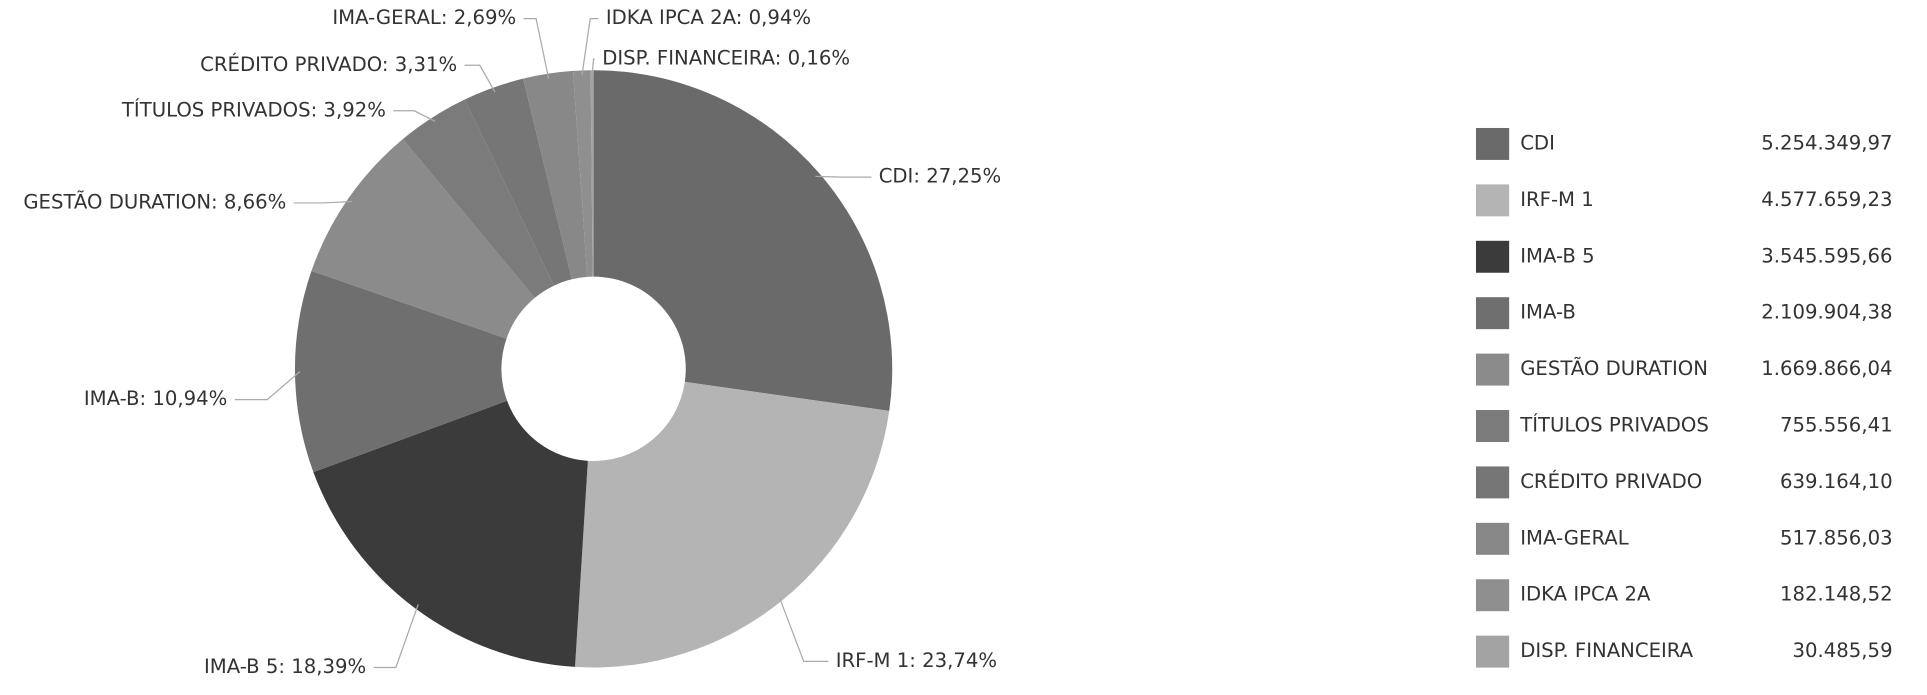  Describe the element at coordinates (154, 201) in the screenshot. I see `slice-label: GESTÃO DURATION: 8,66%` at that location.